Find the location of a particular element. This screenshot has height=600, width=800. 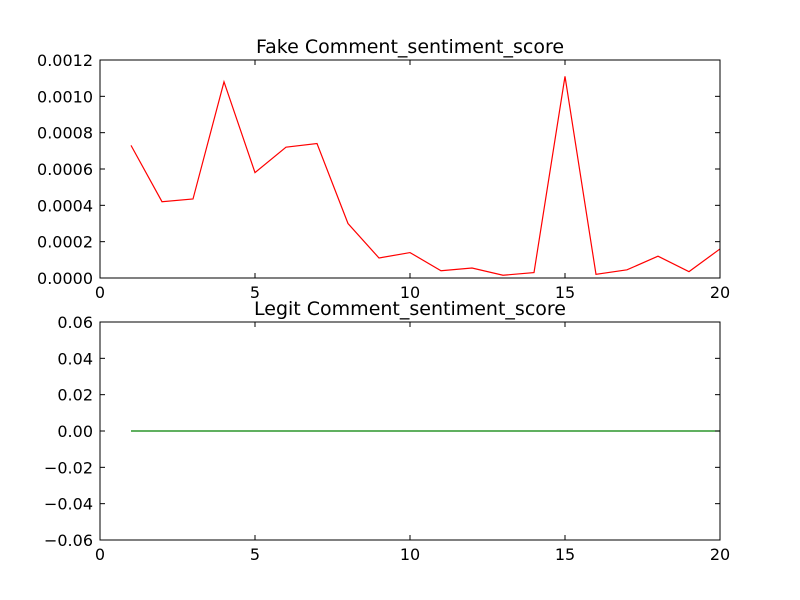

fake-x-tick-label: 10 is located at coordinates (410, 292).